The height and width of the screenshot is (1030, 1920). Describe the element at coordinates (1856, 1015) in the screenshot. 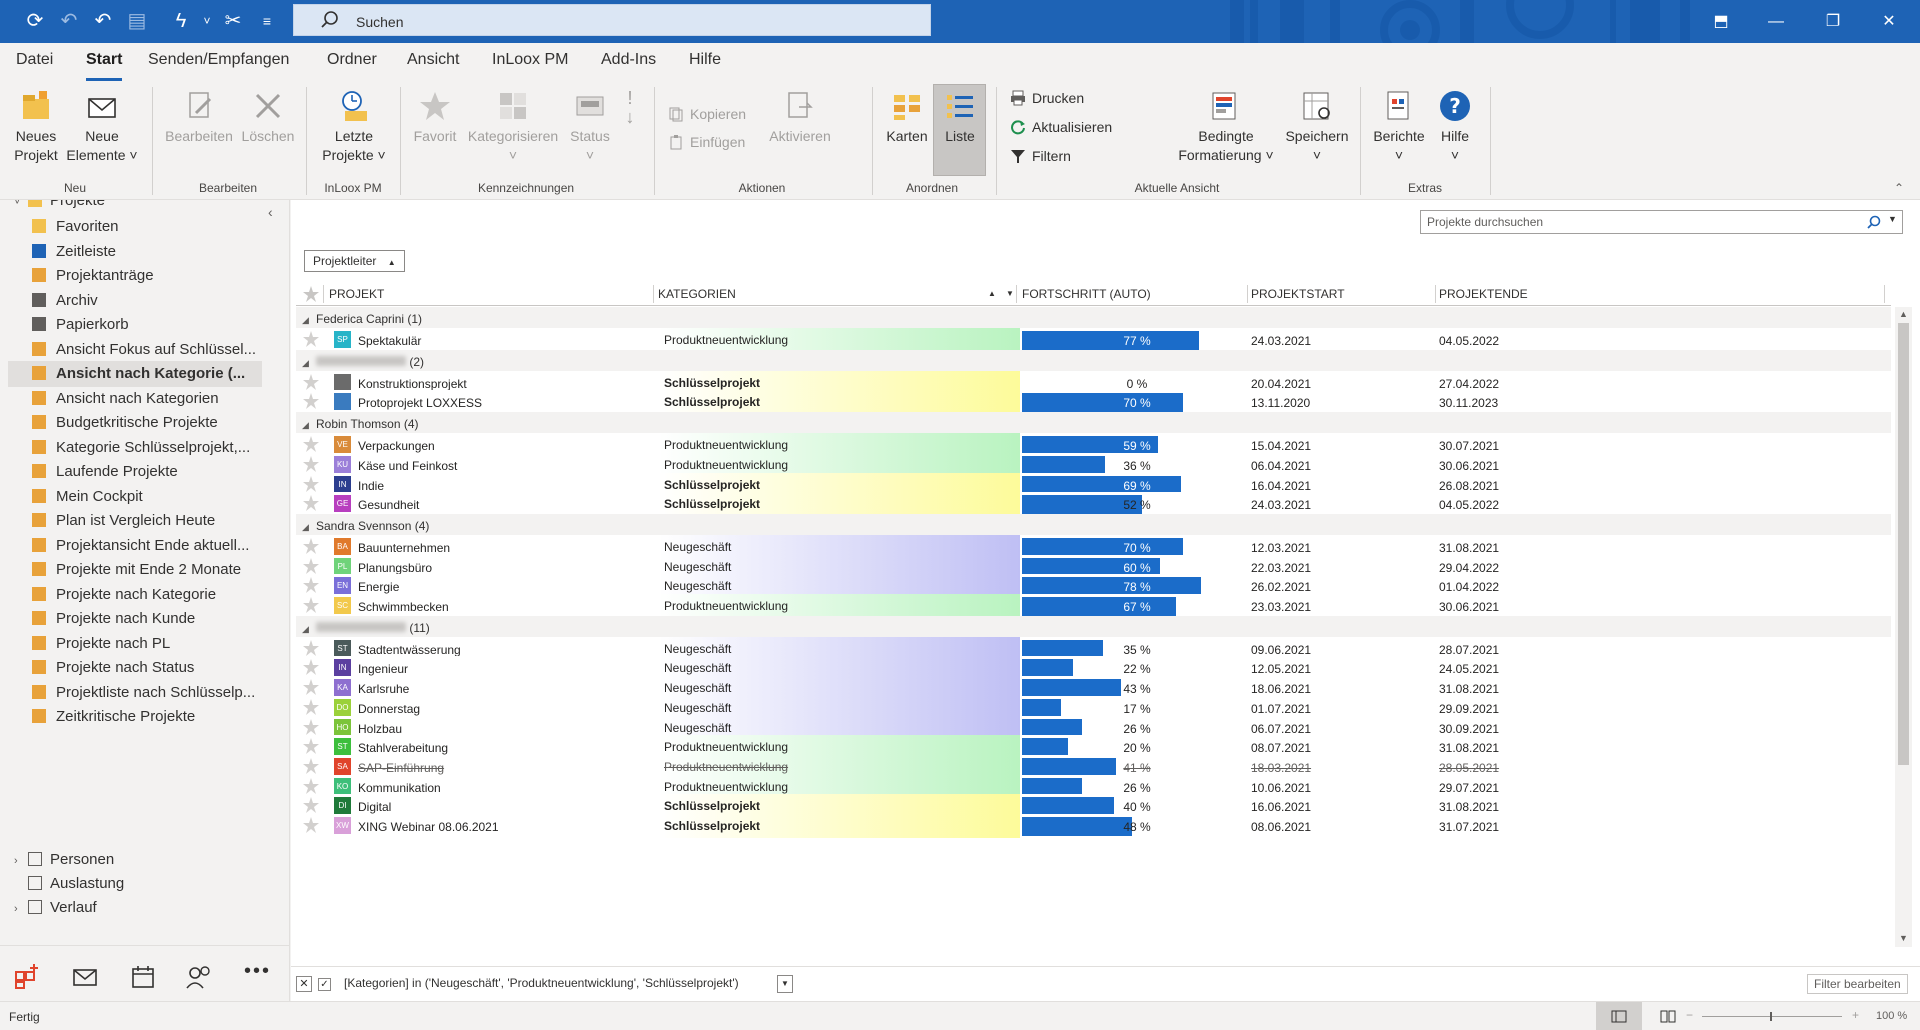

I see `zoom-in-button: +` at that location.